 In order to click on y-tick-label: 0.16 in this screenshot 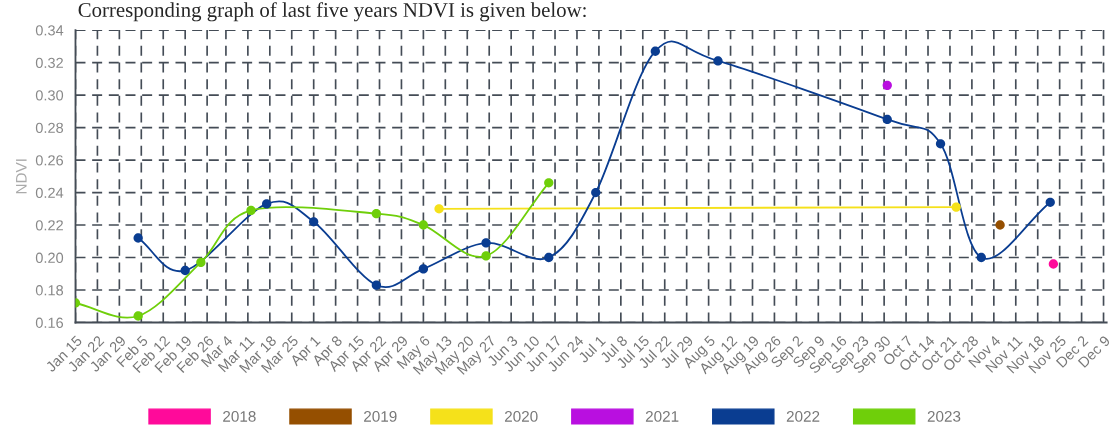, I will do `click(49, 322)`.